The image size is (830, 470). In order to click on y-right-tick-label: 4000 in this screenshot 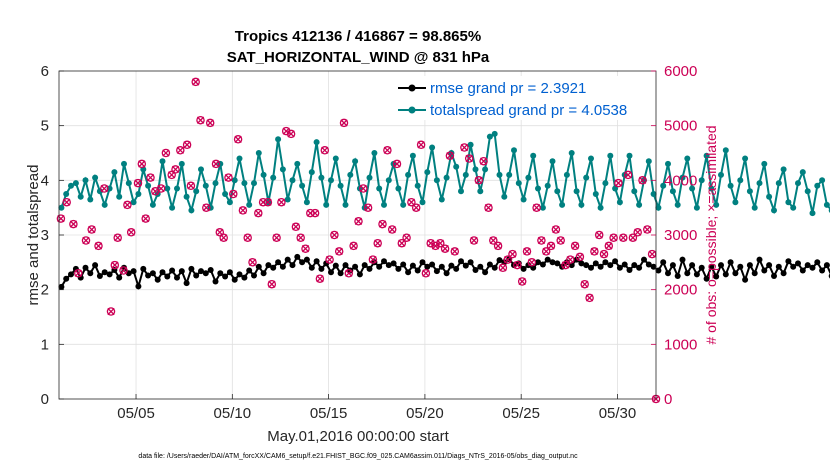, I will do `click(680, 180)`.